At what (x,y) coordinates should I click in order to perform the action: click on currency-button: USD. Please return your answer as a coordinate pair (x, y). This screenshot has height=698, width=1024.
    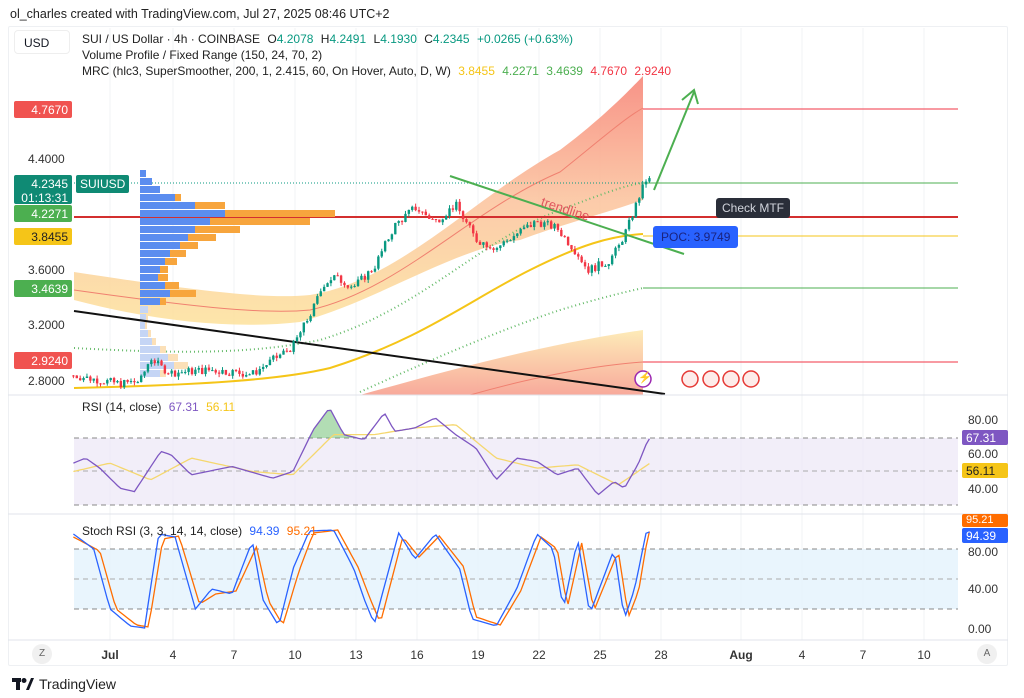
    Looking at the image, I should click on (42, 42).